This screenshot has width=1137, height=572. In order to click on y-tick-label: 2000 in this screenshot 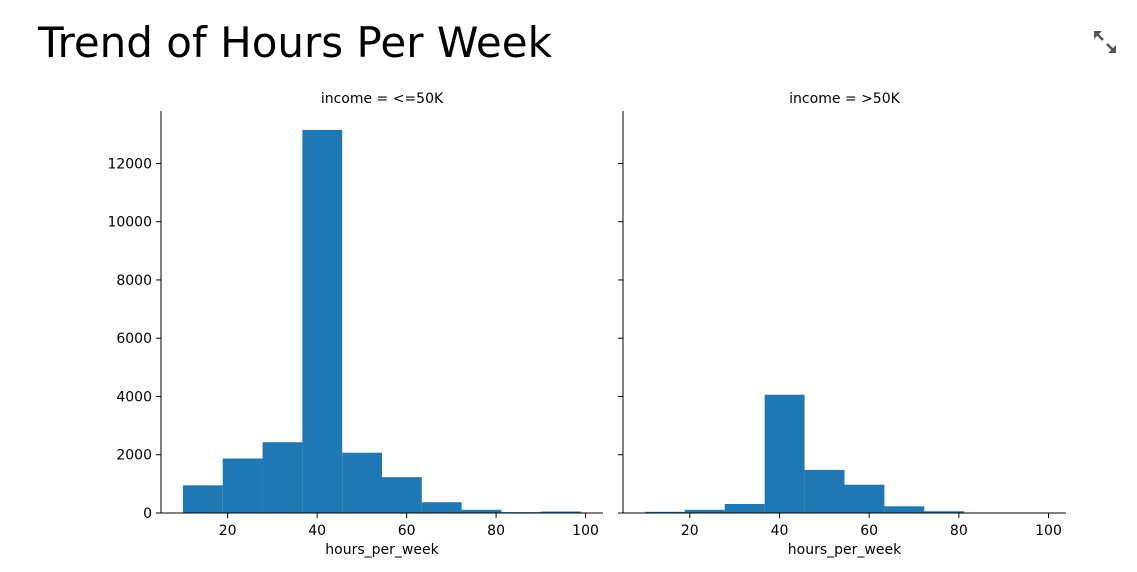, I will do `click(134, 456)`.